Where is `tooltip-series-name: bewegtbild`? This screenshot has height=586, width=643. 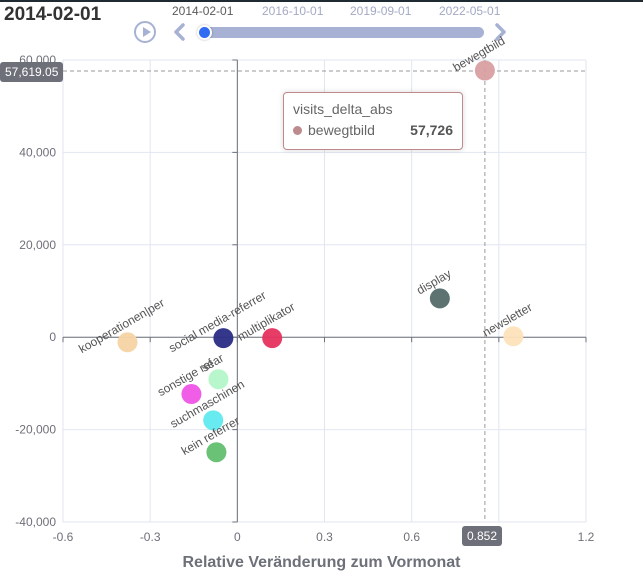 tooltip-series-name: bewegtbild is located at coordinates (341, 130).